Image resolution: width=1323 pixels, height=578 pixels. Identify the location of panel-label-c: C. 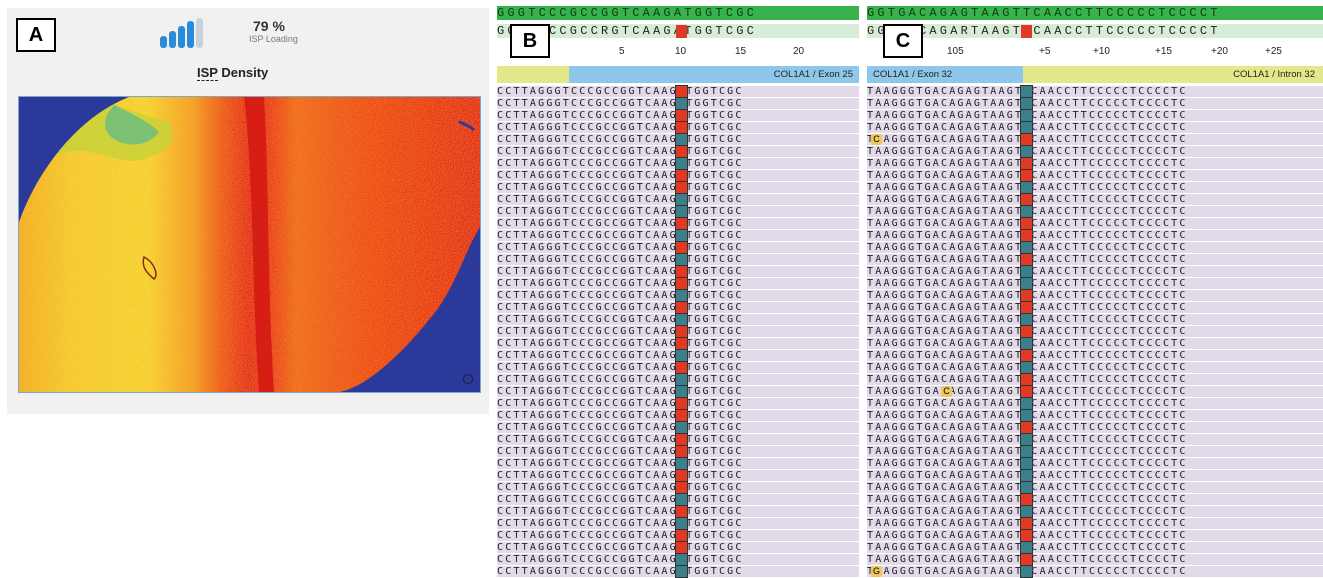
(903, 41).